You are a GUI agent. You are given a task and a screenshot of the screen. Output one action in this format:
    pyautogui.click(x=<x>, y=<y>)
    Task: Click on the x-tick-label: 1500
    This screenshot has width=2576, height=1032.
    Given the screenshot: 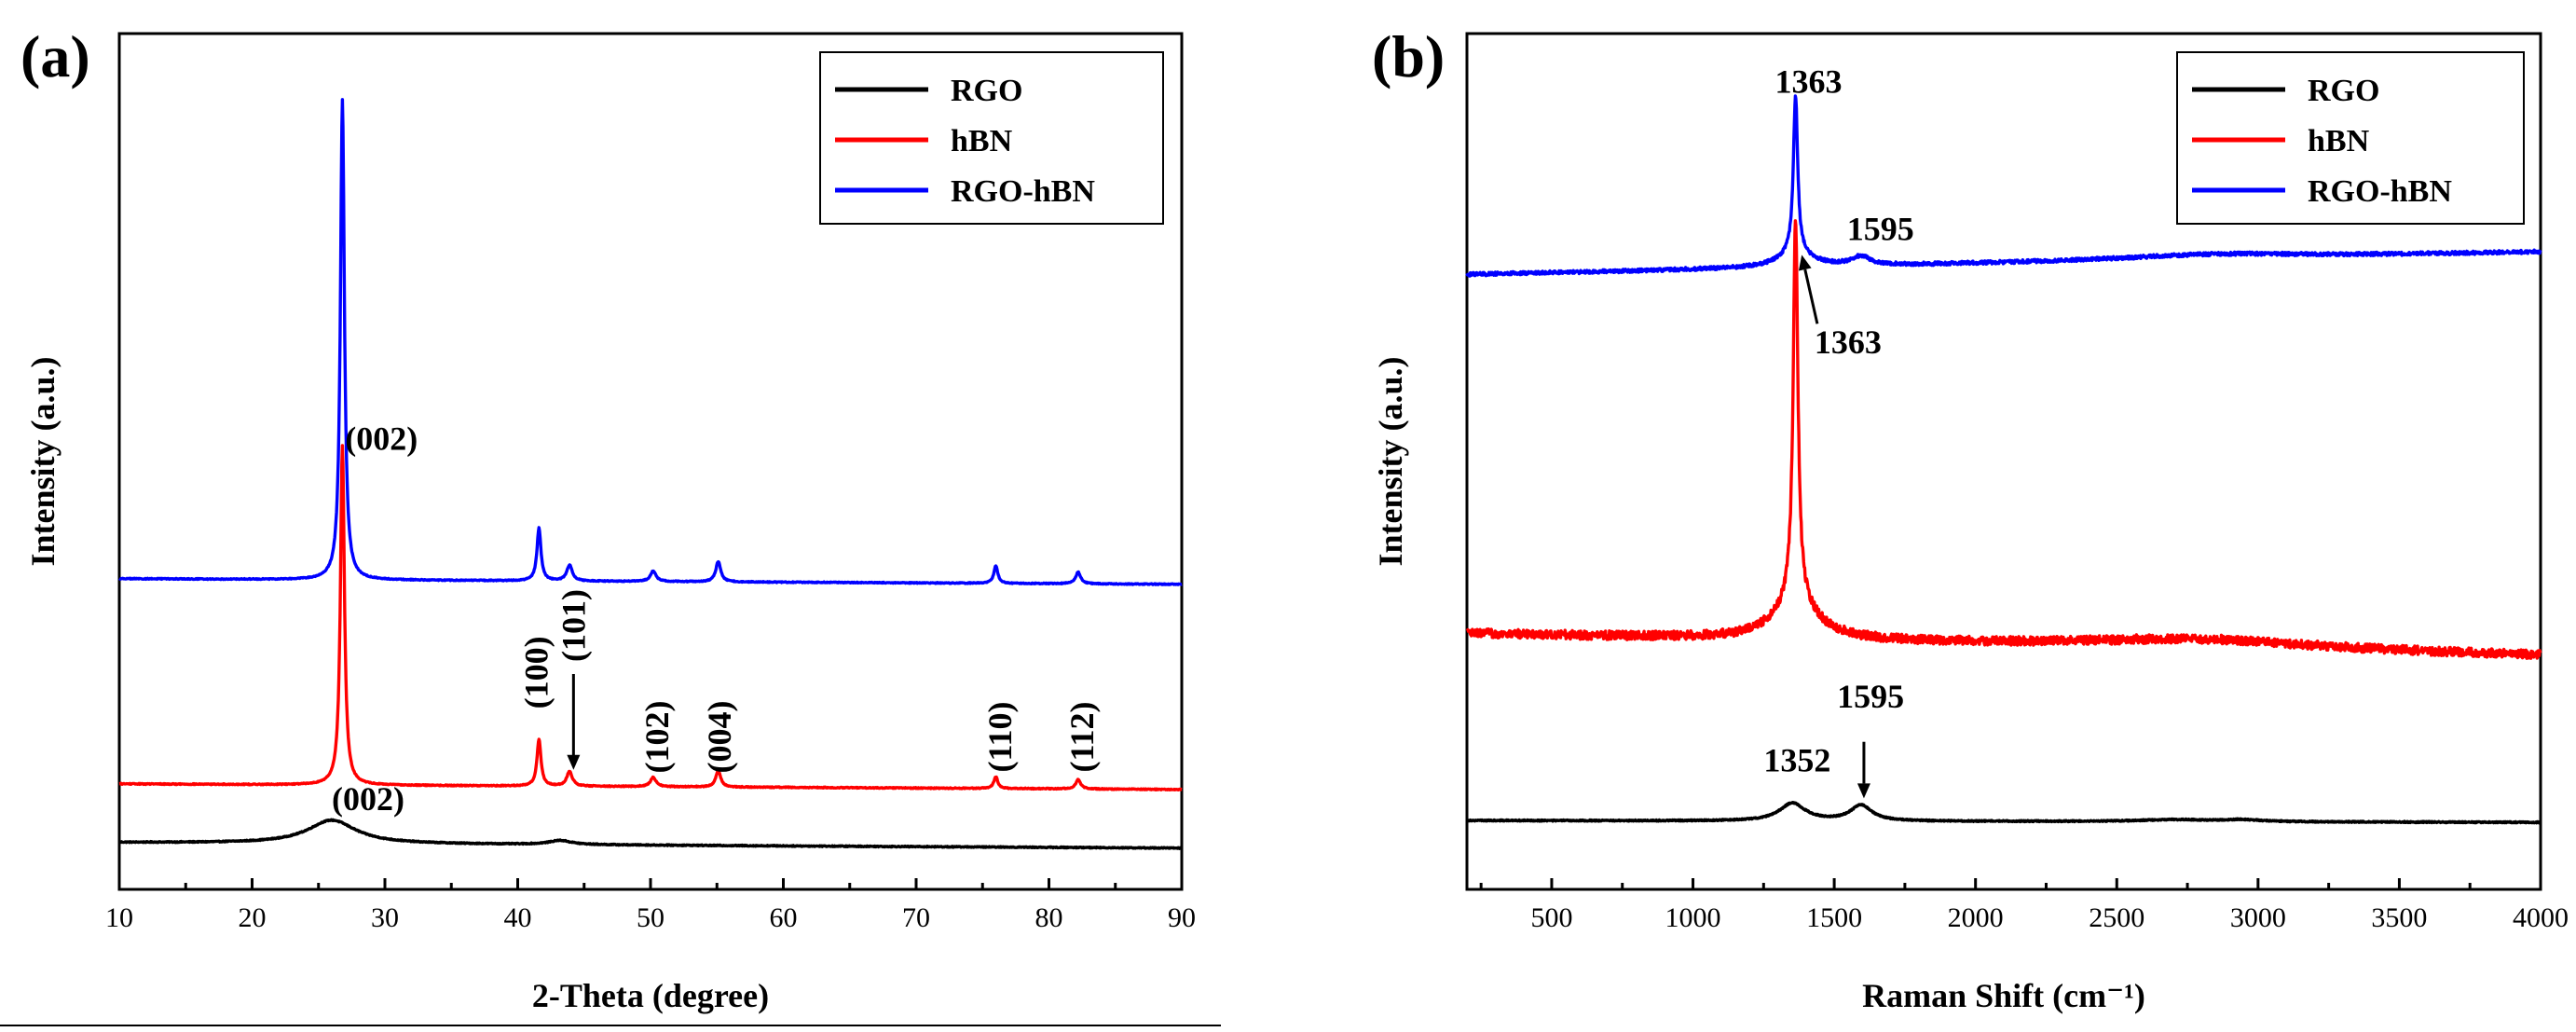 What is the action you would take?
    pyautogui.click(x=1834, y=917)
    